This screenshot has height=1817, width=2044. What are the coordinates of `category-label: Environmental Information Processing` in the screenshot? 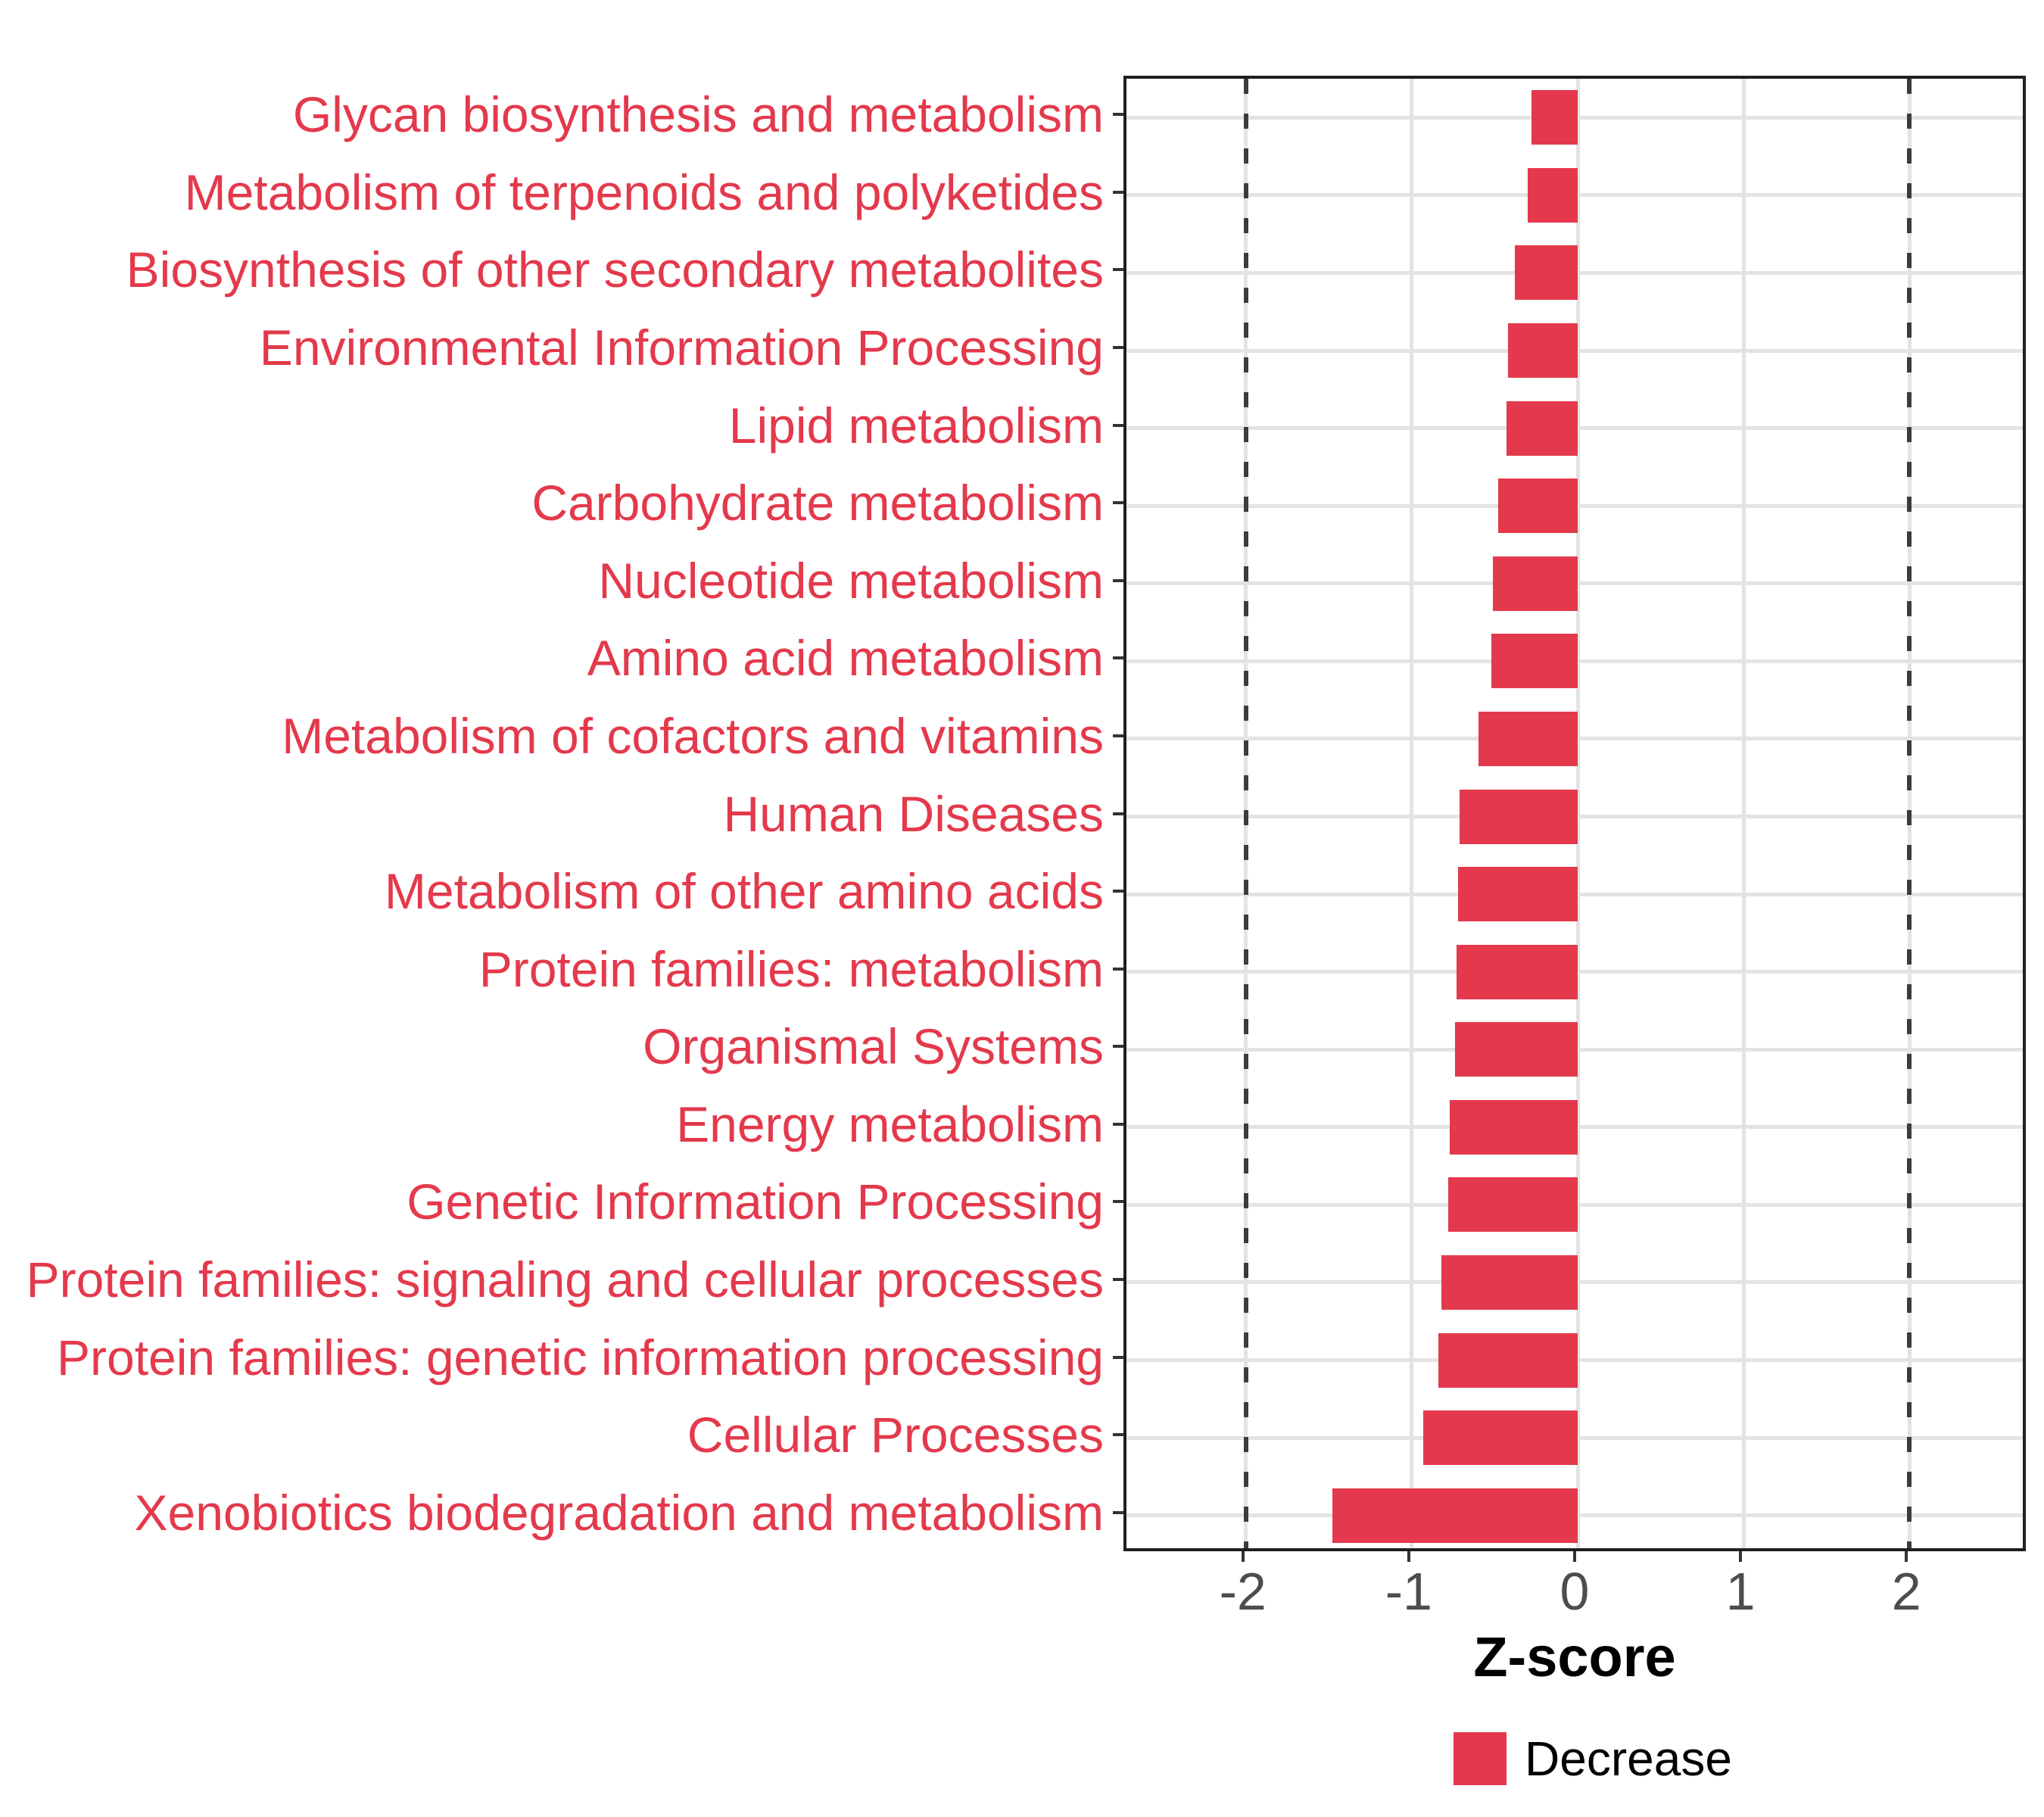 It's located at (681, 347).